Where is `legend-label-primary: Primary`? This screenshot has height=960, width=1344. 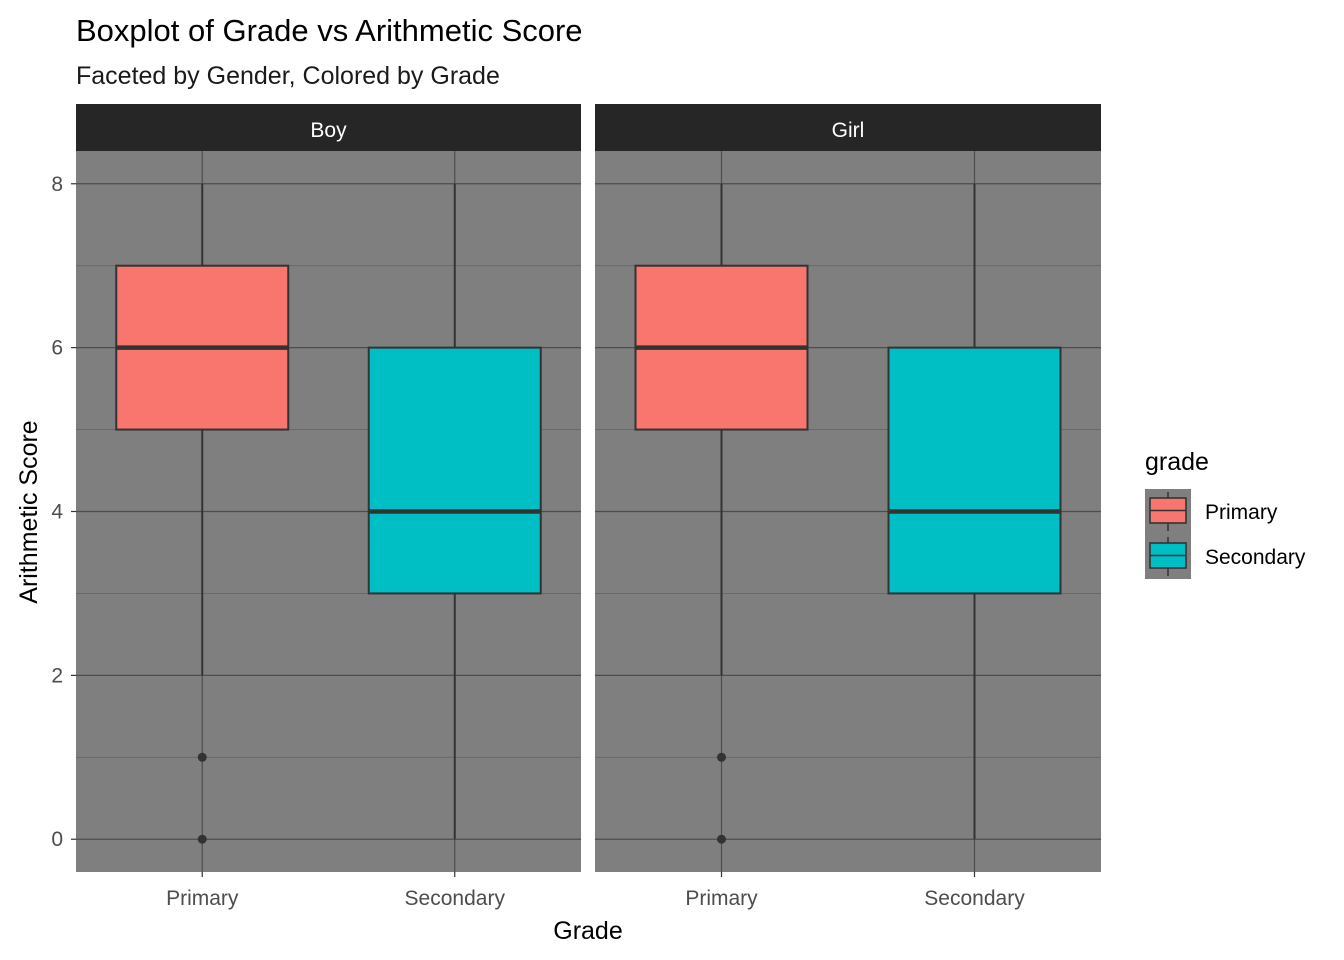
legend-label-primary: Primary is located at coordinates (1241, 512).